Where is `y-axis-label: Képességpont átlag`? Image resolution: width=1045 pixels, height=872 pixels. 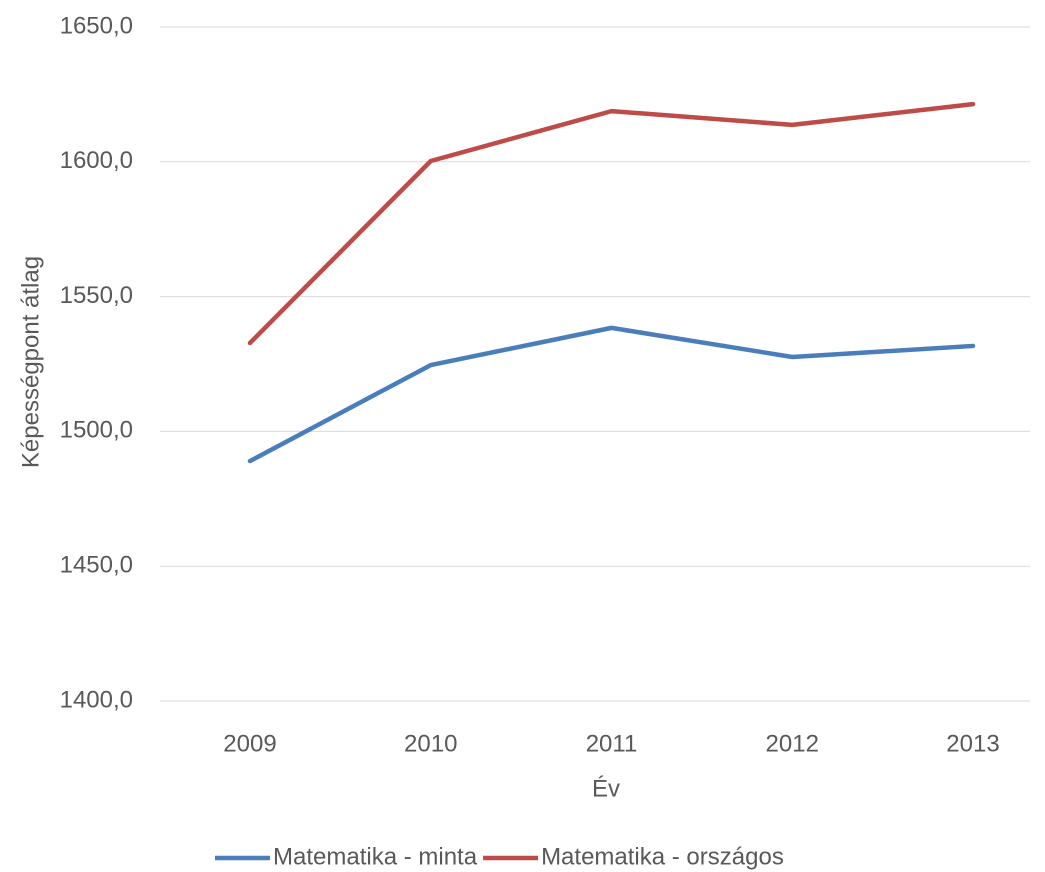 y-axis-label: Képességpont átlag is located at coordinates (30, 362).